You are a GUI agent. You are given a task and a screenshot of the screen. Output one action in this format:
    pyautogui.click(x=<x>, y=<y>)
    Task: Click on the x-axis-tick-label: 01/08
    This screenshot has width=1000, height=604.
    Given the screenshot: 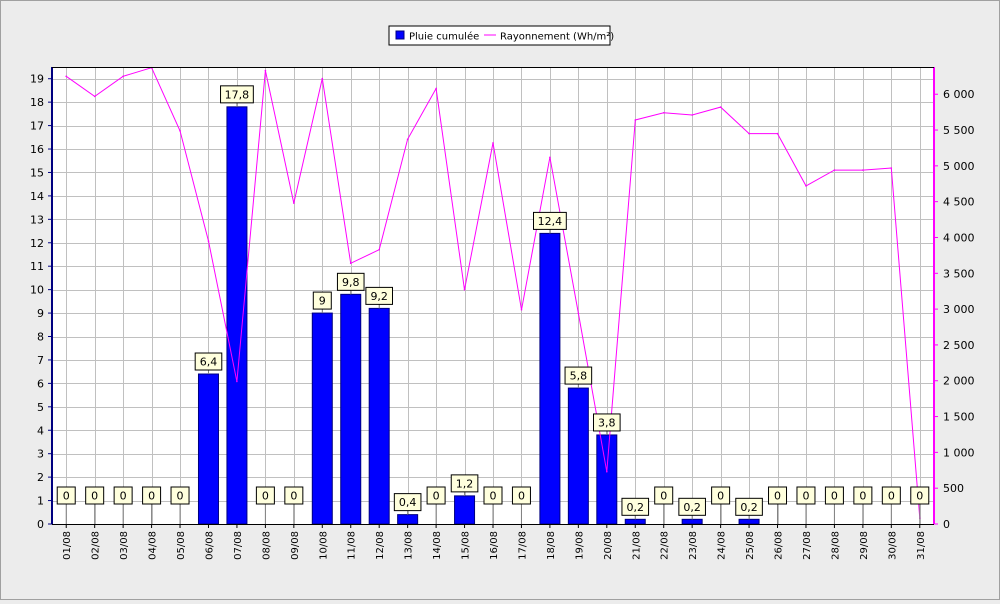 What is the action you would take?
    pyautogui.click(x=67, y=545)
    